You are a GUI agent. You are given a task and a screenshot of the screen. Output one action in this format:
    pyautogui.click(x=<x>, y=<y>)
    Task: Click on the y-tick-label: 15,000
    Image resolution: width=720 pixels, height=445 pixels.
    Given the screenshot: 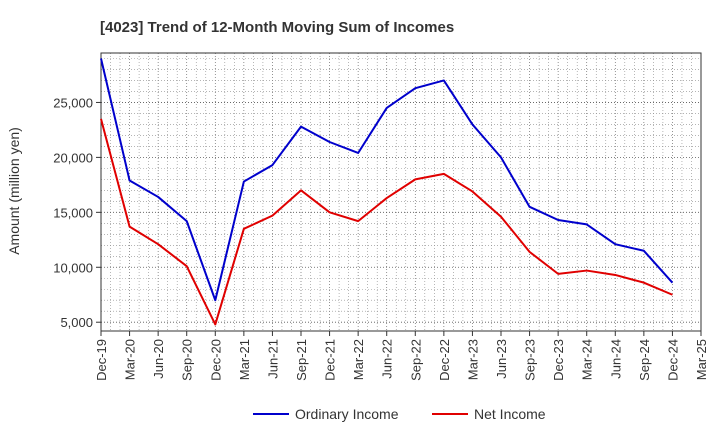 What is the action you would take?
    pyautogui.click(x=73, y=212)
    